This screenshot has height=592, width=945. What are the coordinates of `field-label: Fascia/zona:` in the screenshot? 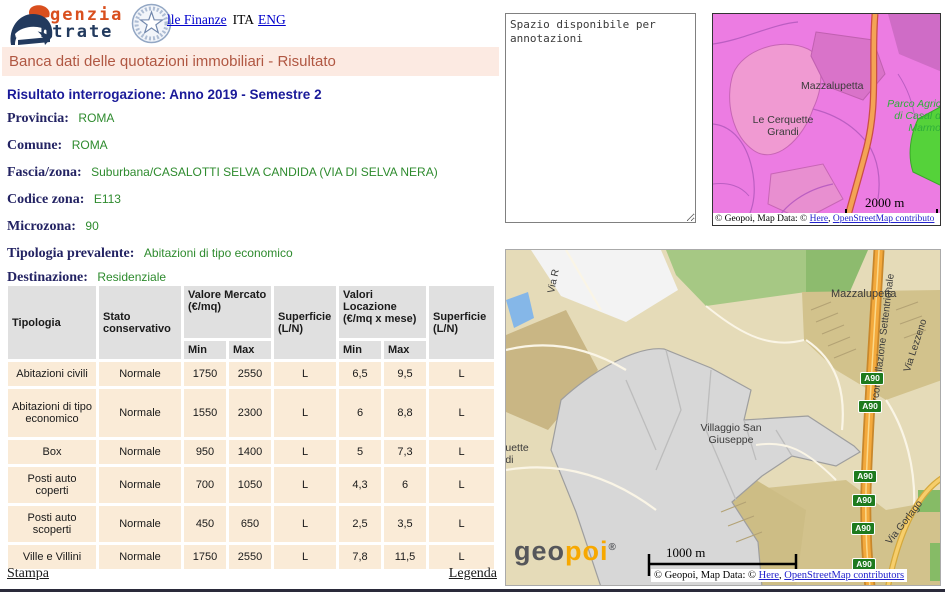 It's located at (44, 172).